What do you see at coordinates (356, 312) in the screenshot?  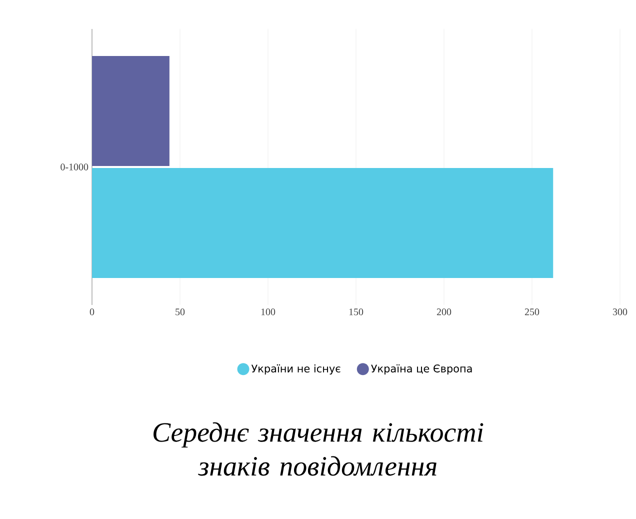 I see `x-tick-label: 150` at bounding box center [356, 312].